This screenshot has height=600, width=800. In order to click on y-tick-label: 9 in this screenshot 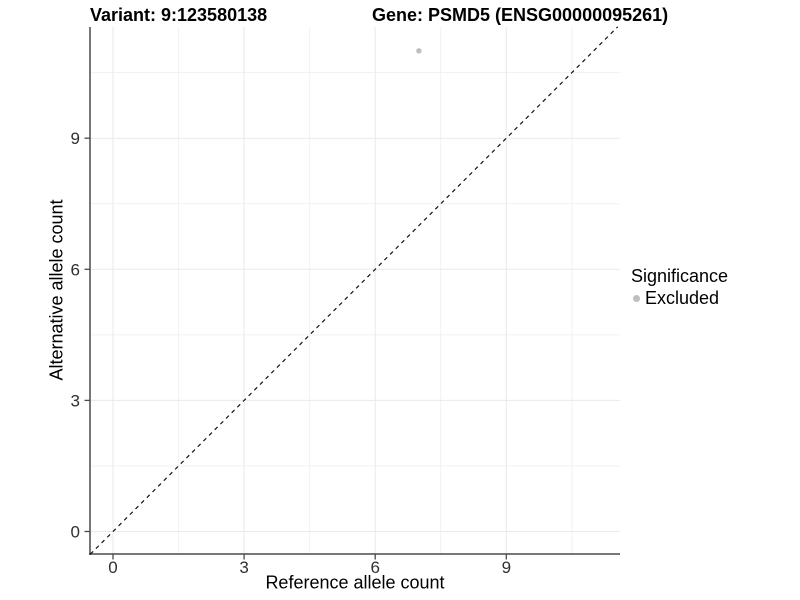, I will do `click(75, 138)`.